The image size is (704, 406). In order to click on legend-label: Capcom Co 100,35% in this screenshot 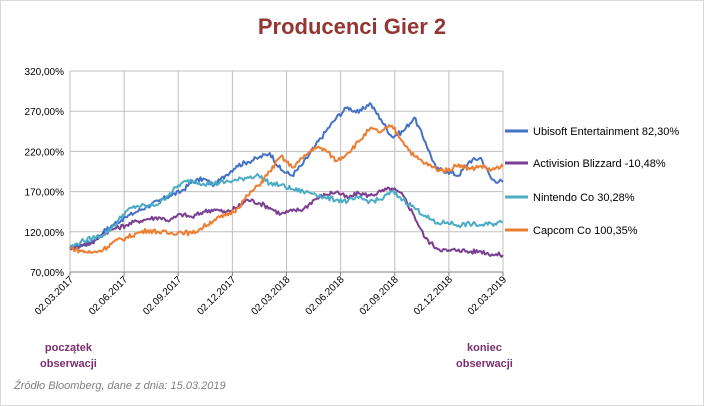, I will do `click(585, 231)`.